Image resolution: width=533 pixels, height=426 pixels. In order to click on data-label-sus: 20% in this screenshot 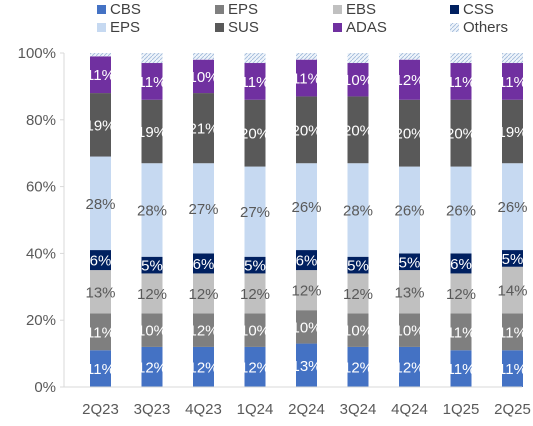, I will do `click(461, 134)`.